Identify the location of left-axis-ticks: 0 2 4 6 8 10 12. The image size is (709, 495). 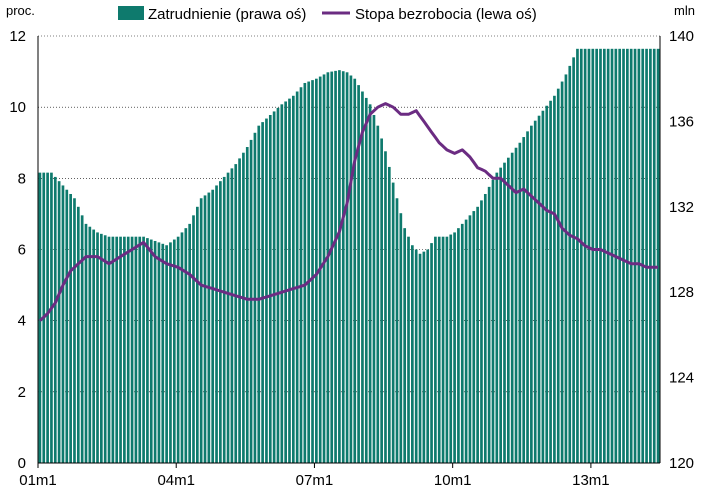
(17, 250).